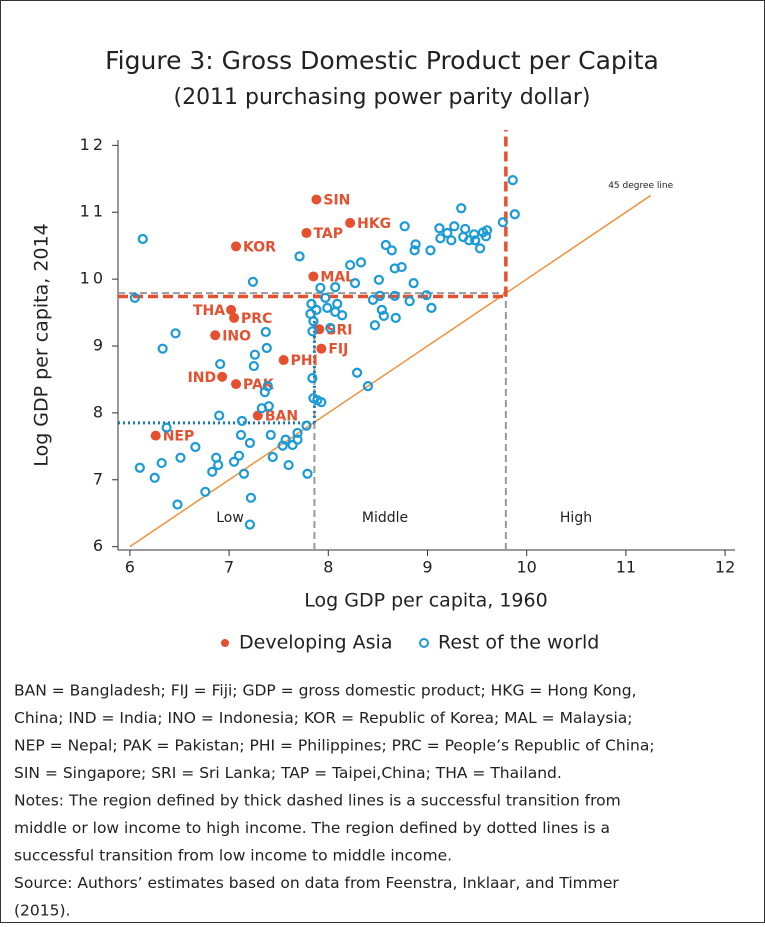 The image size is (765, 927). I want to click on x-tick-label: 6, so click(130, 567).